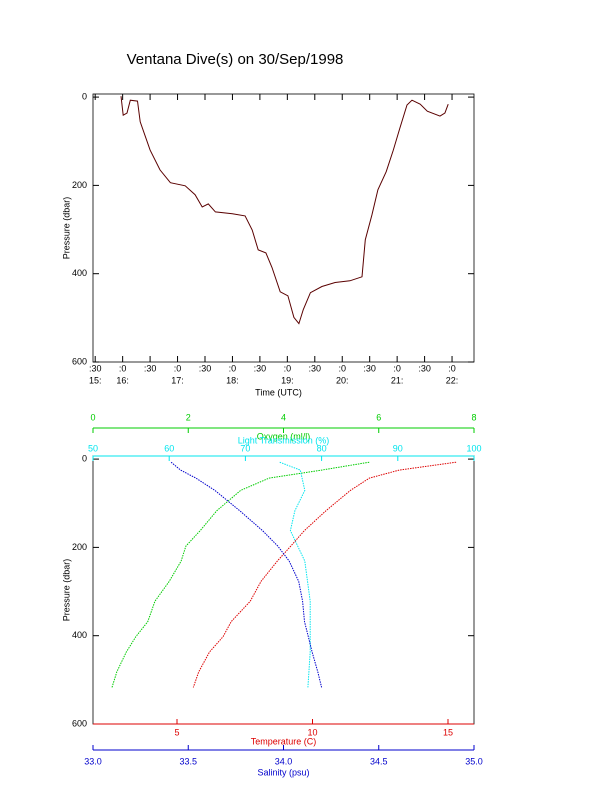  I want to click on x-tick-label: 50, so click(93, 448).